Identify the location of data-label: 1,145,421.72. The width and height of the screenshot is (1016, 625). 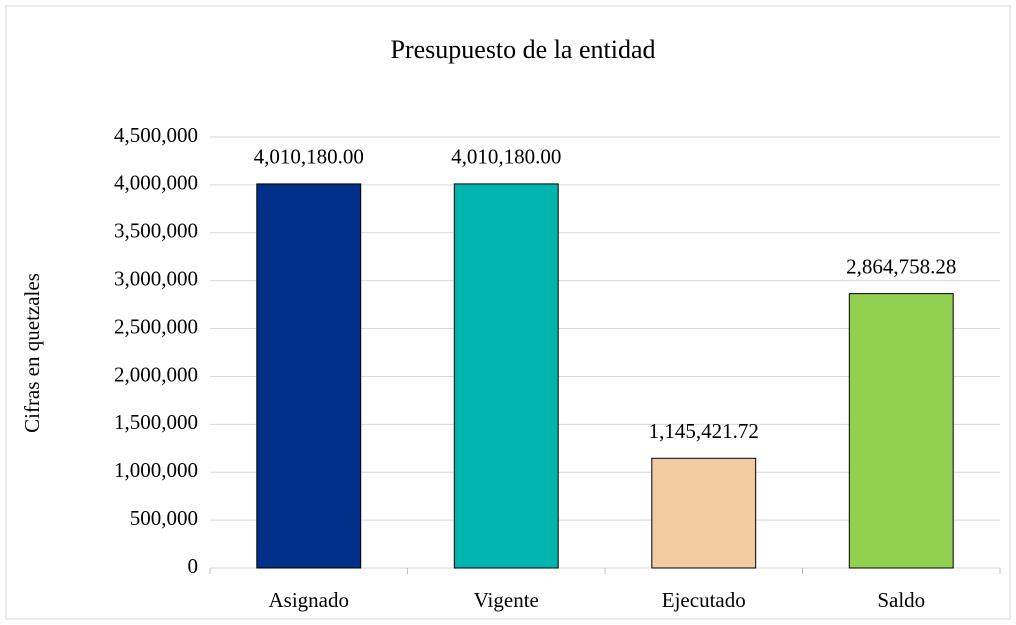
(704, 431).